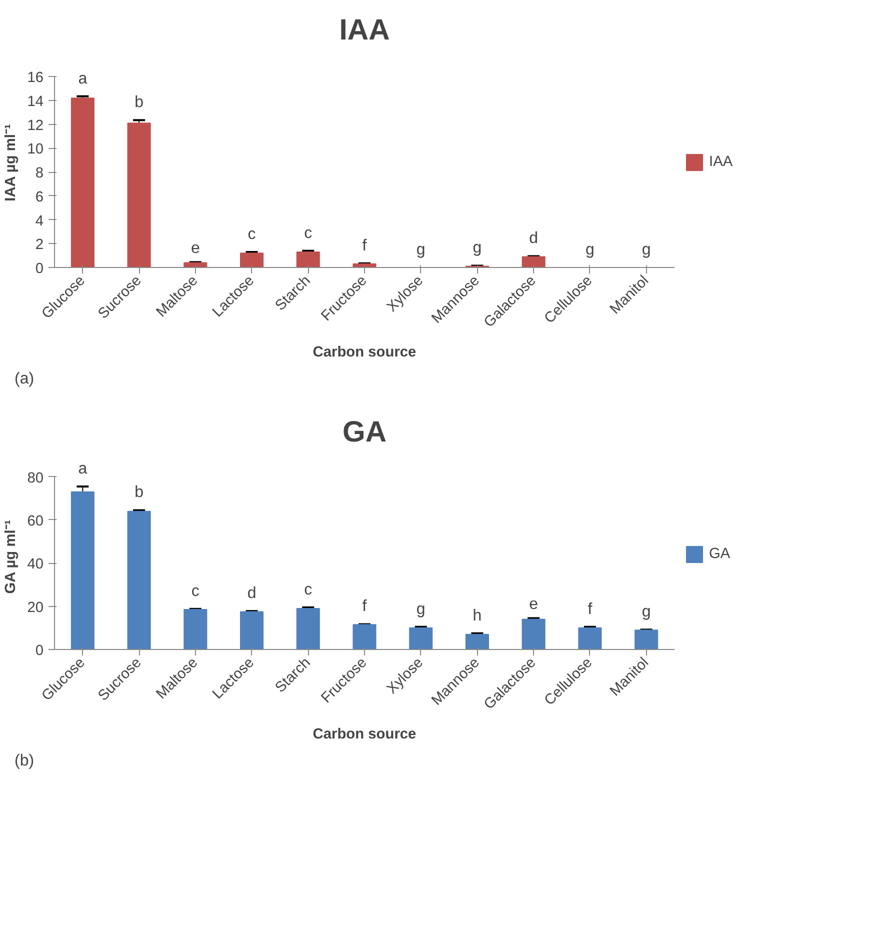 The height and width of the screenshot is (929, 876). I want to click on chart-title: GA, so click(364, 432).